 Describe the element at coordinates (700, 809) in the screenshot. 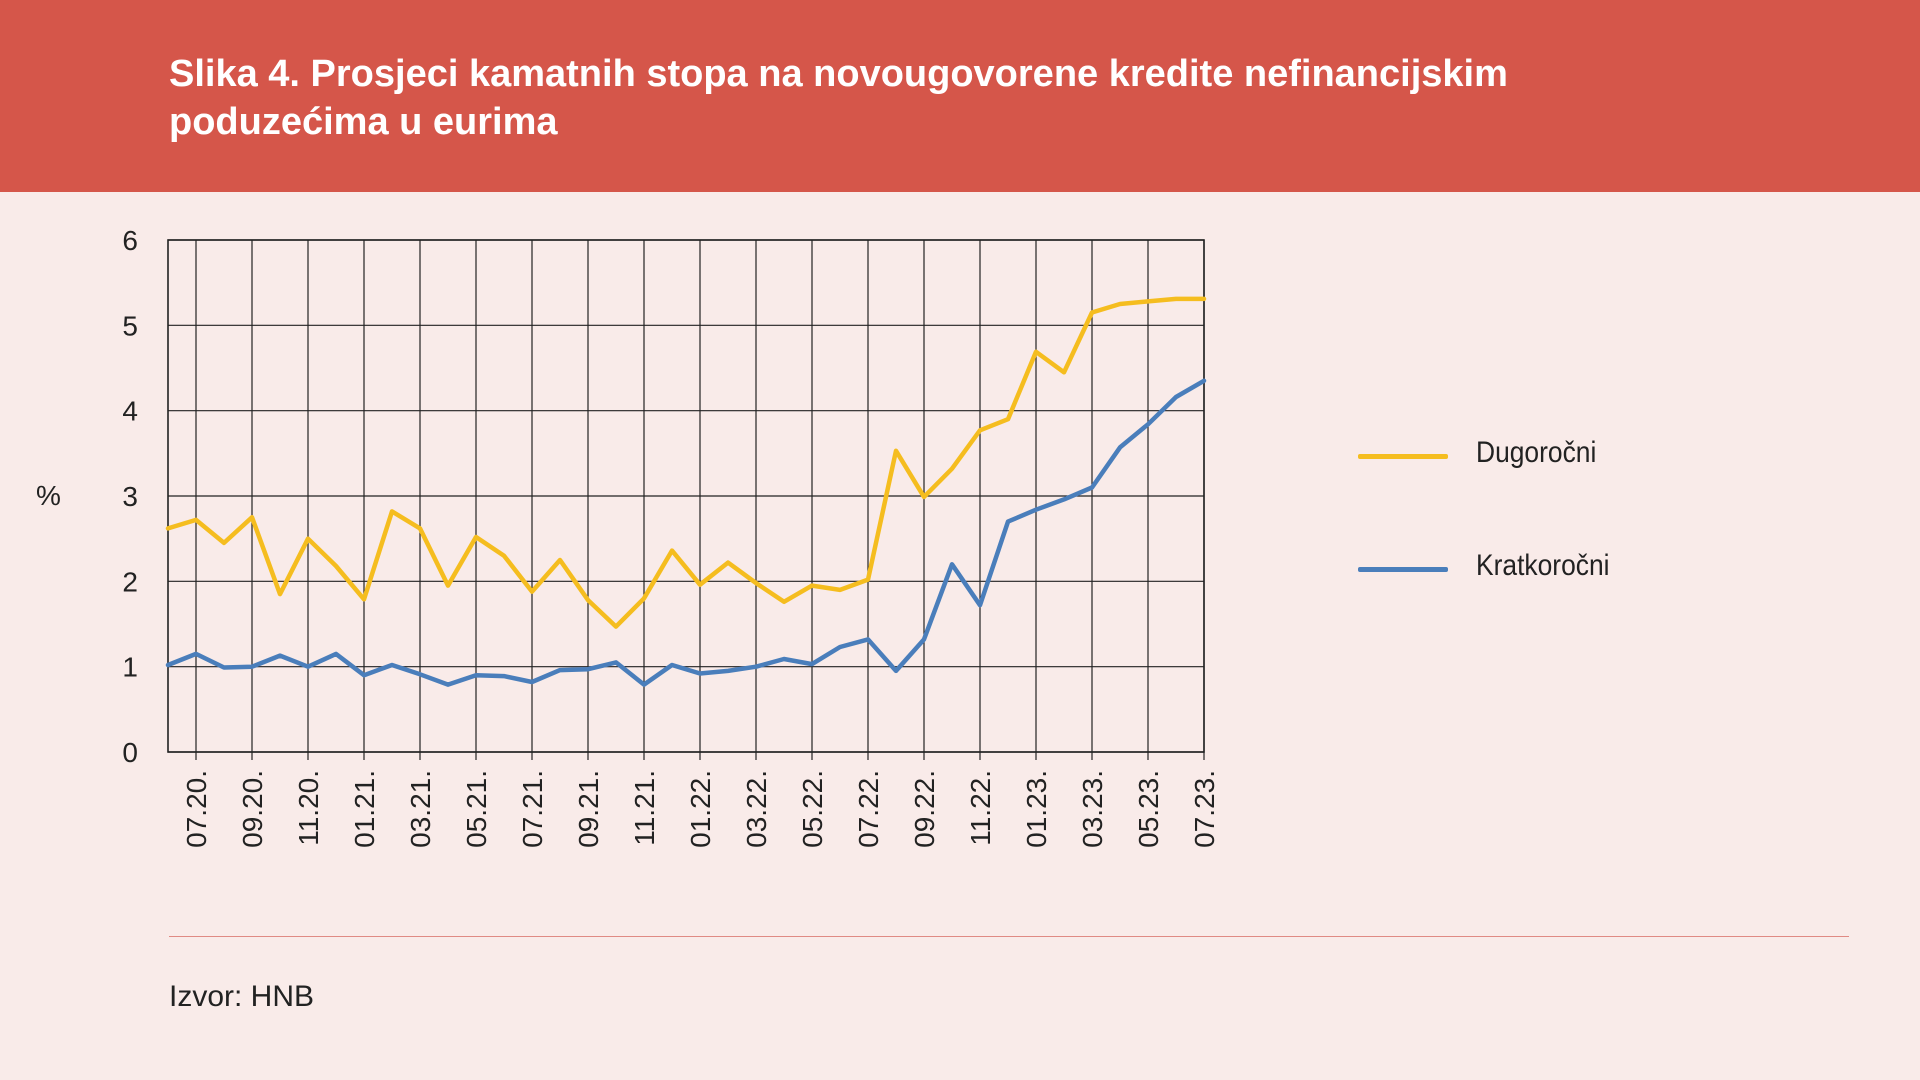

I see `x-tick-label: 01.22.` at that location.